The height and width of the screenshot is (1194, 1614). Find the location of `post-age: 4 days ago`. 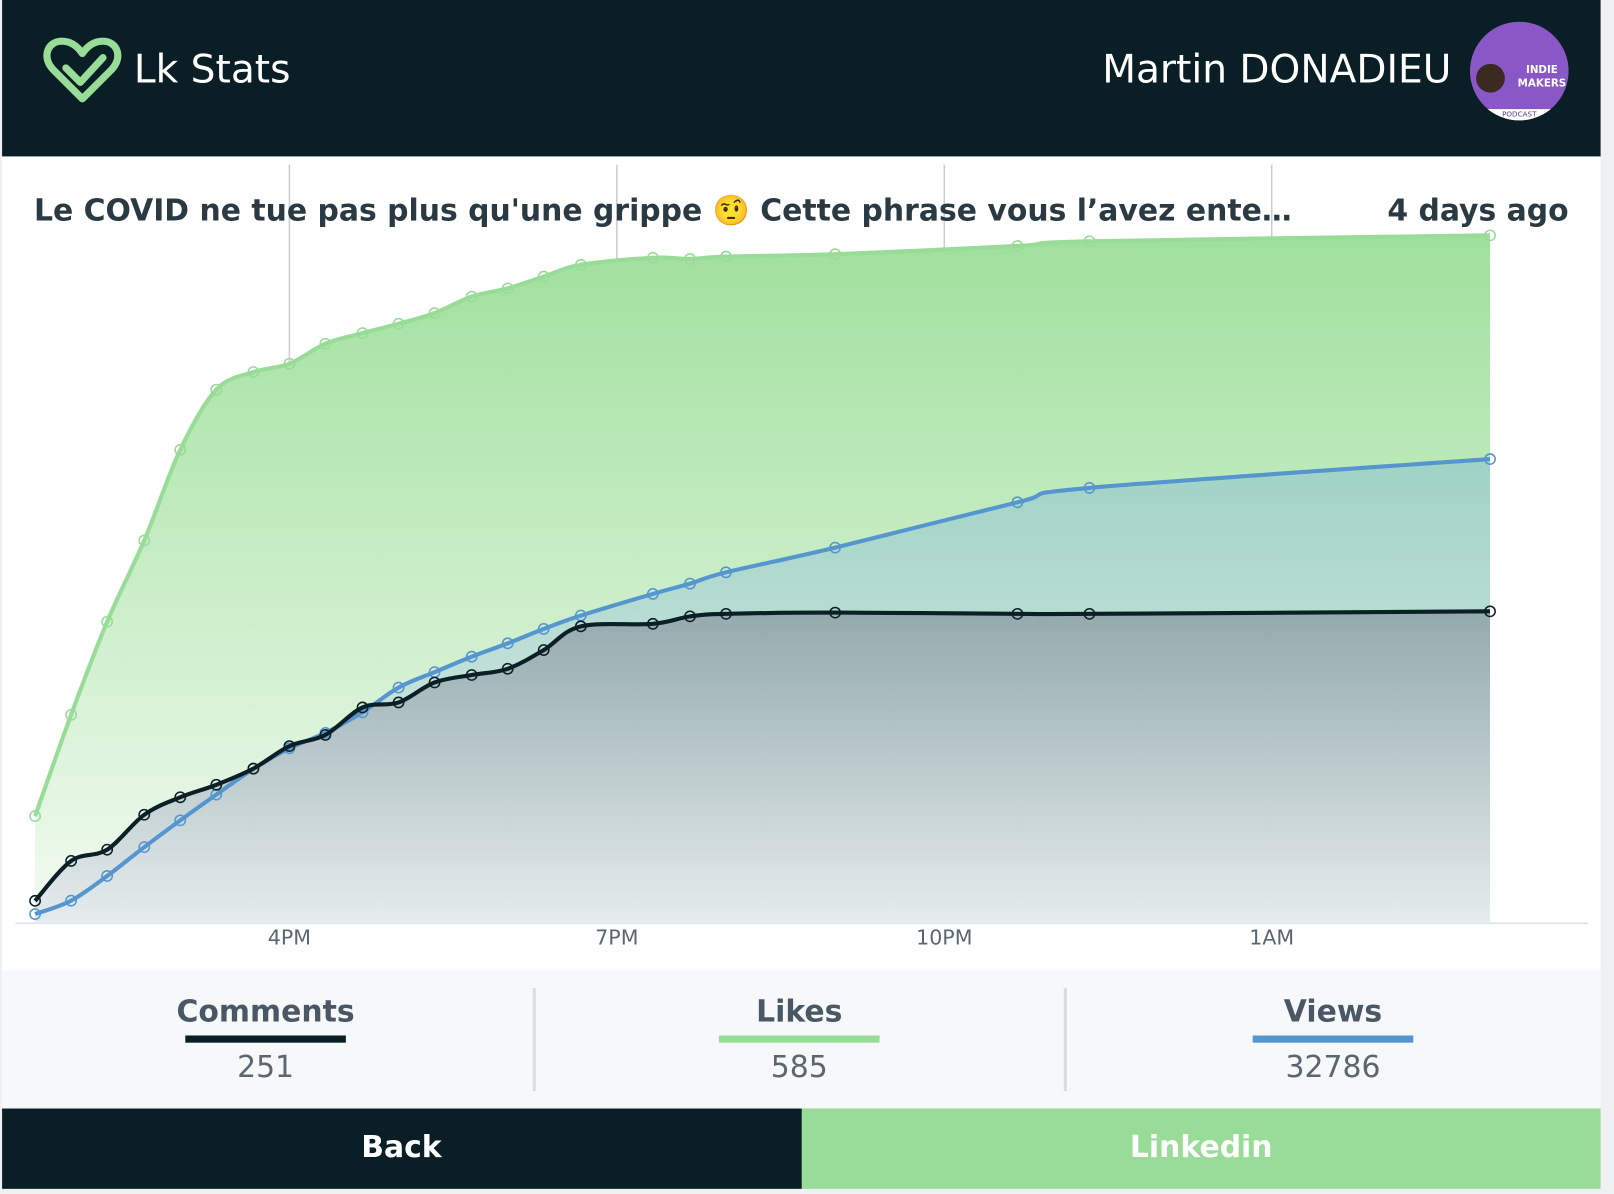

post-age: 4 days ago is located at coordinates (1477, 211).